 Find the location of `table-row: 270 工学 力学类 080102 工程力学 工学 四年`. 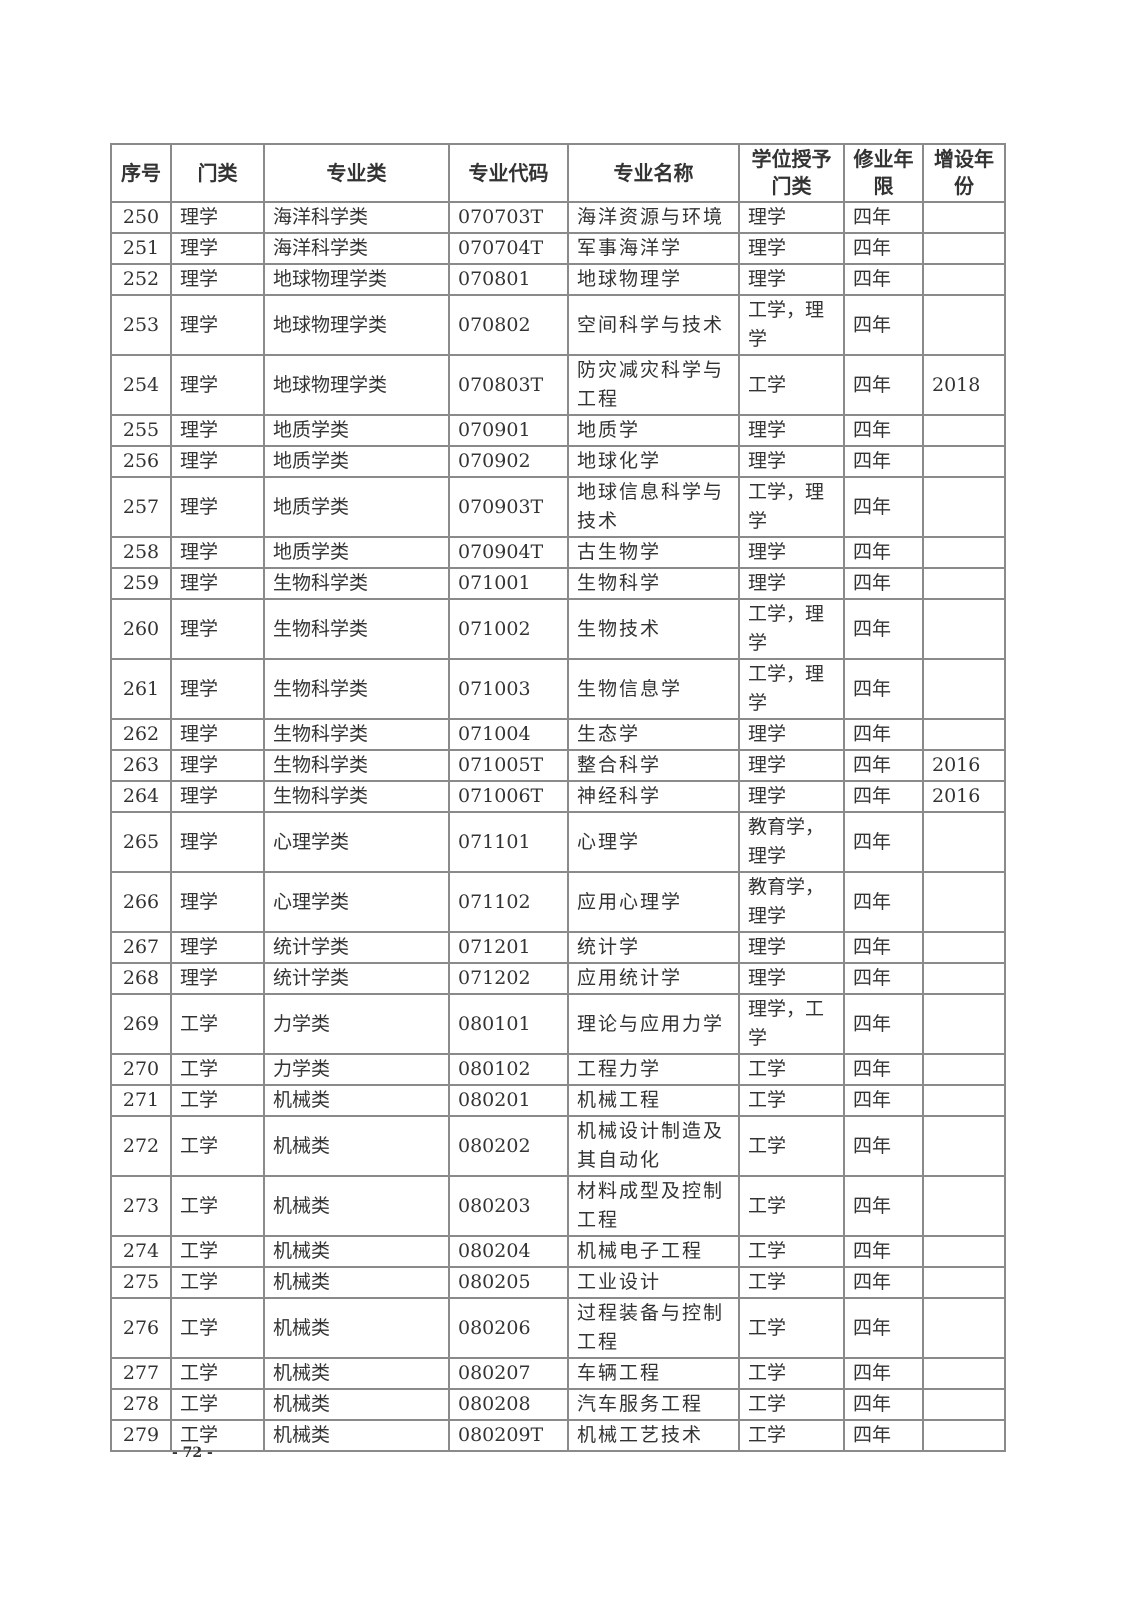

table-row: 270 工学 力学类 080102 工程力学 工学 四年 is located at coordinates (558, 1069).